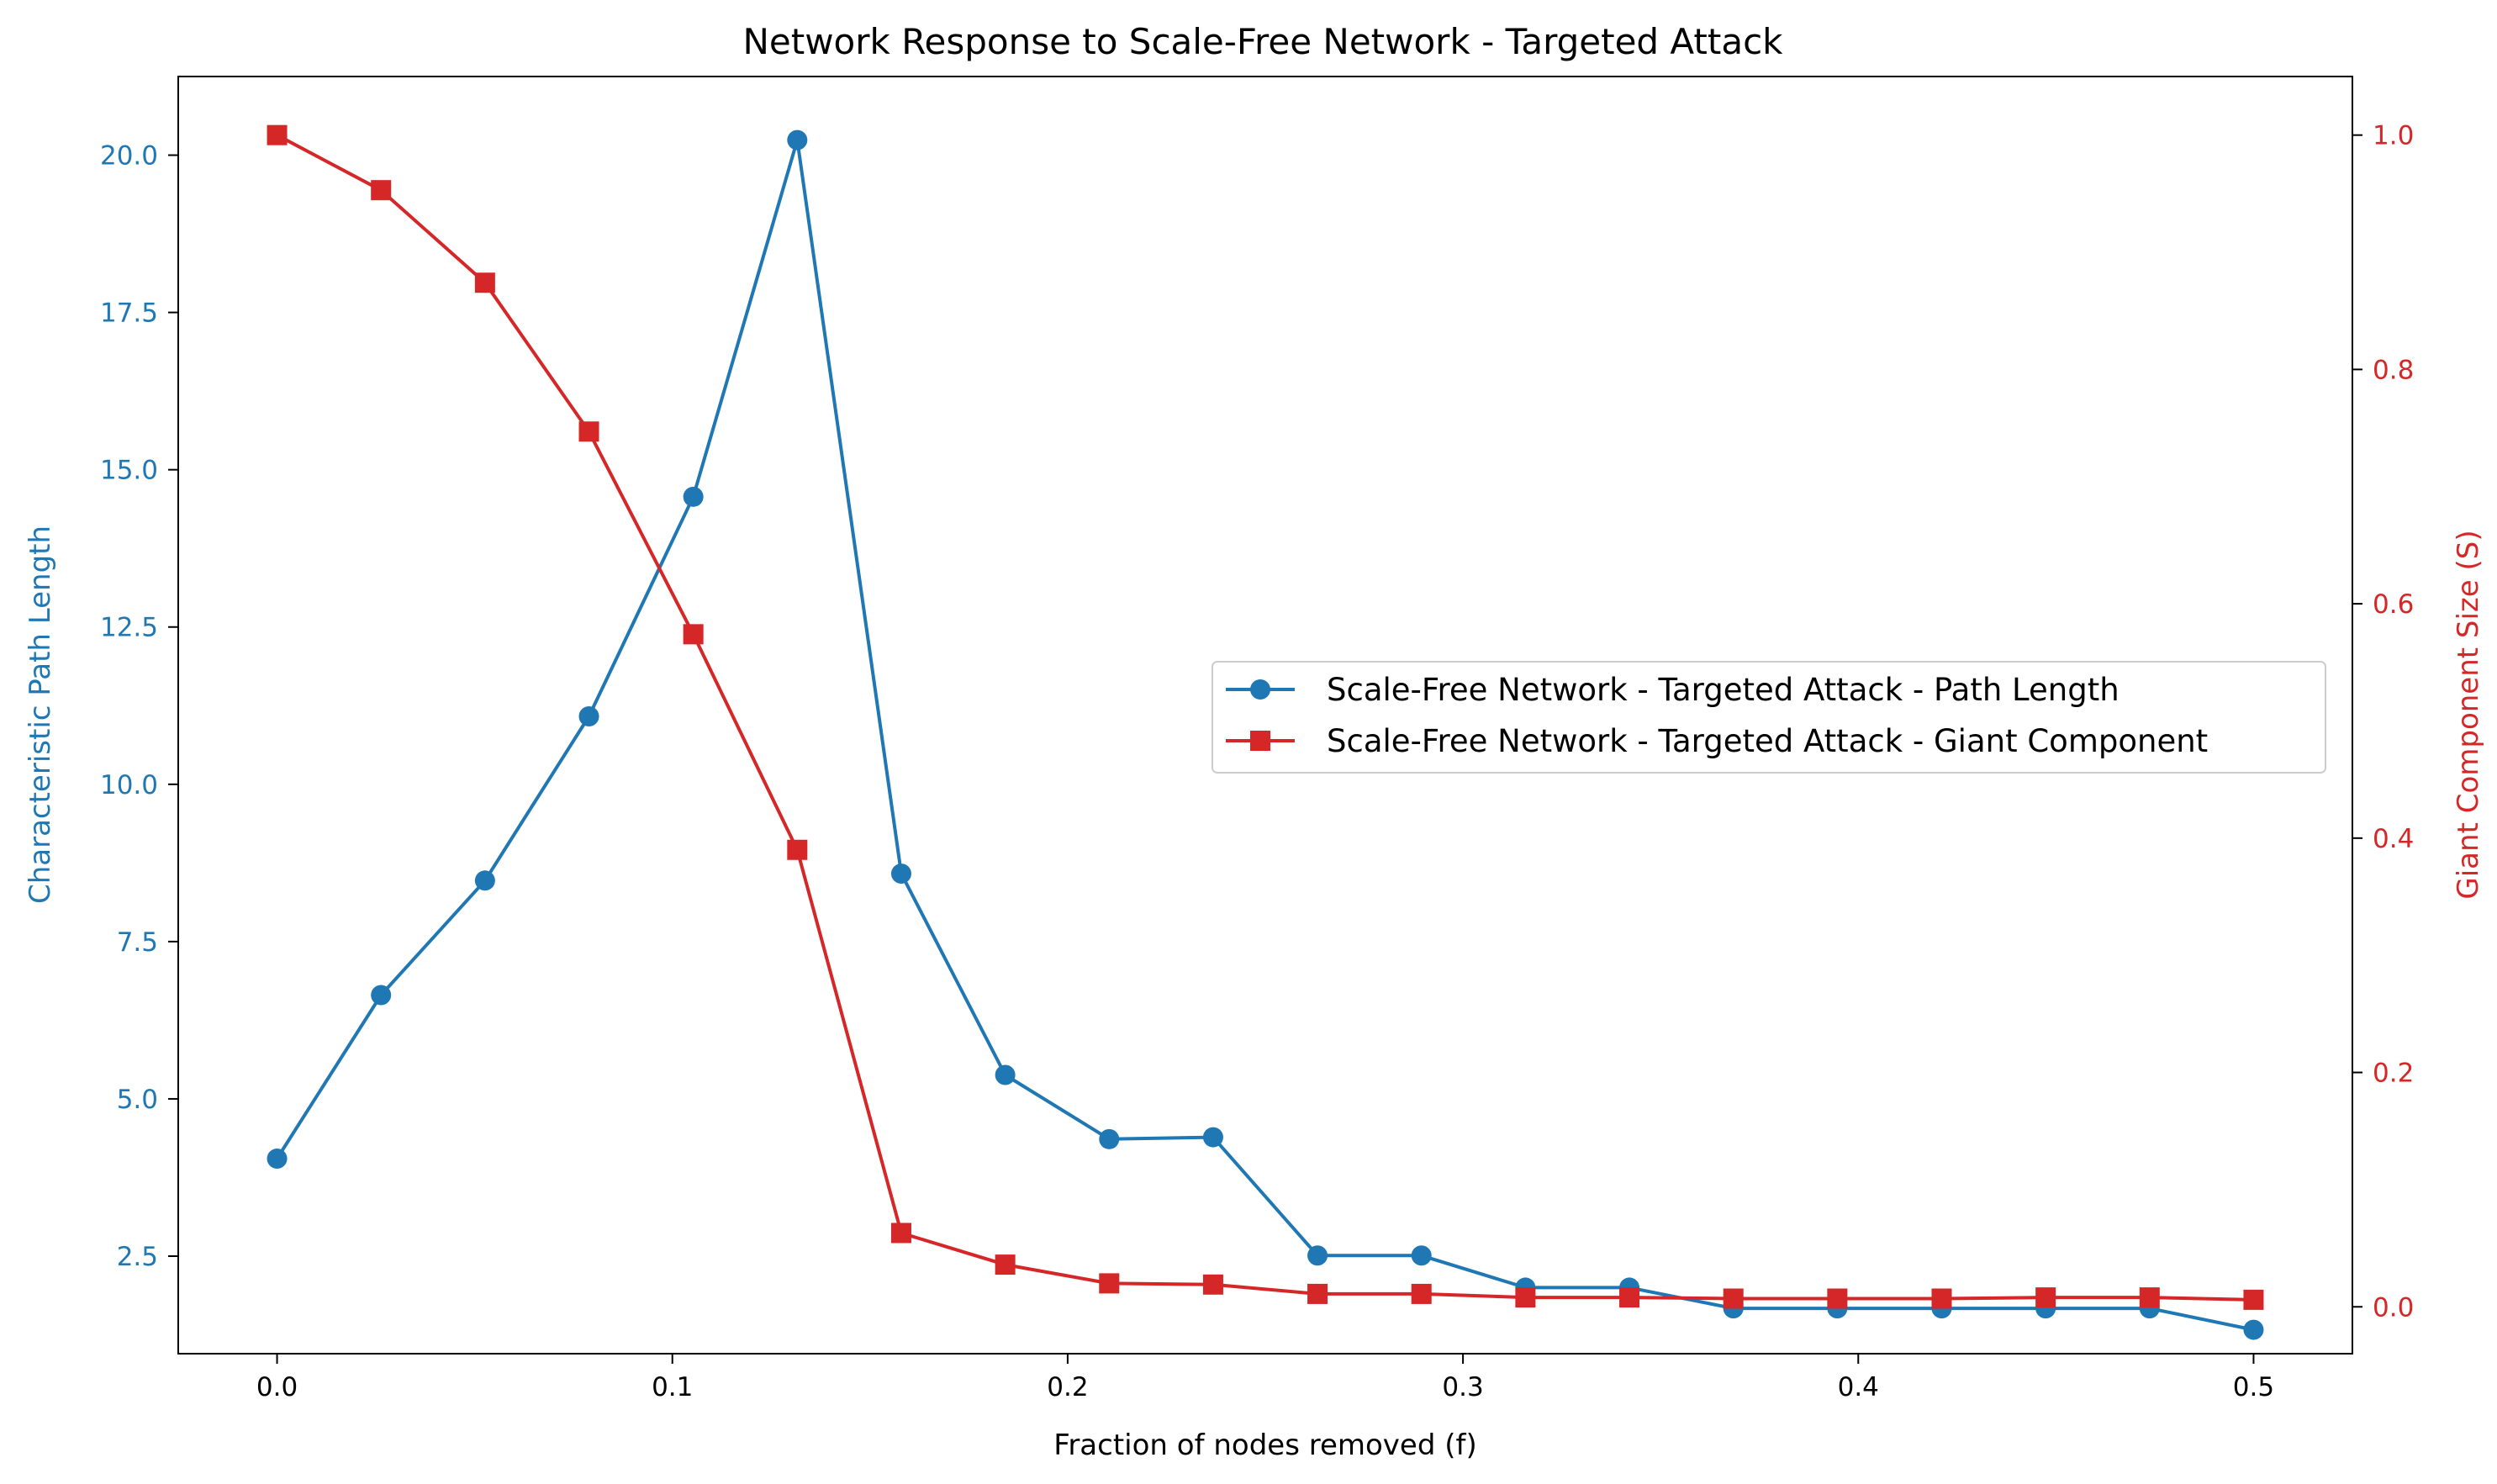 The height and width of the screenshot is (1484, 2497). What do you see at coordinates (2468, 714) in the screenshot?
I see `y-axis-right-label: Giant Component Size (S)` at bounding box center [2468, 714].